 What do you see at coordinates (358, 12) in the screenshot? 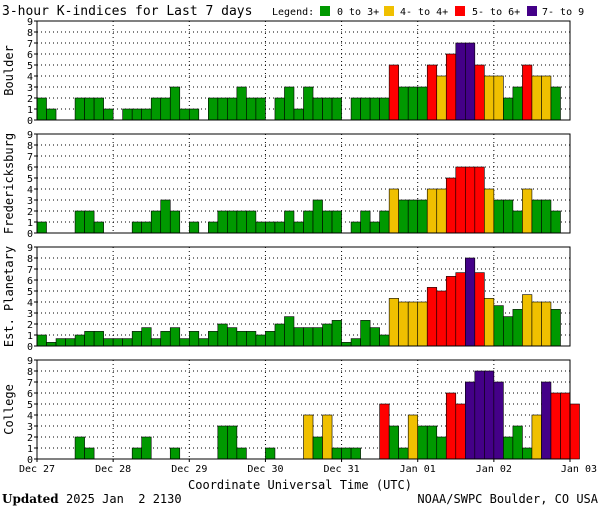
I see `legend-item-green: 0 to 3+` at bounding box center [358, 12].